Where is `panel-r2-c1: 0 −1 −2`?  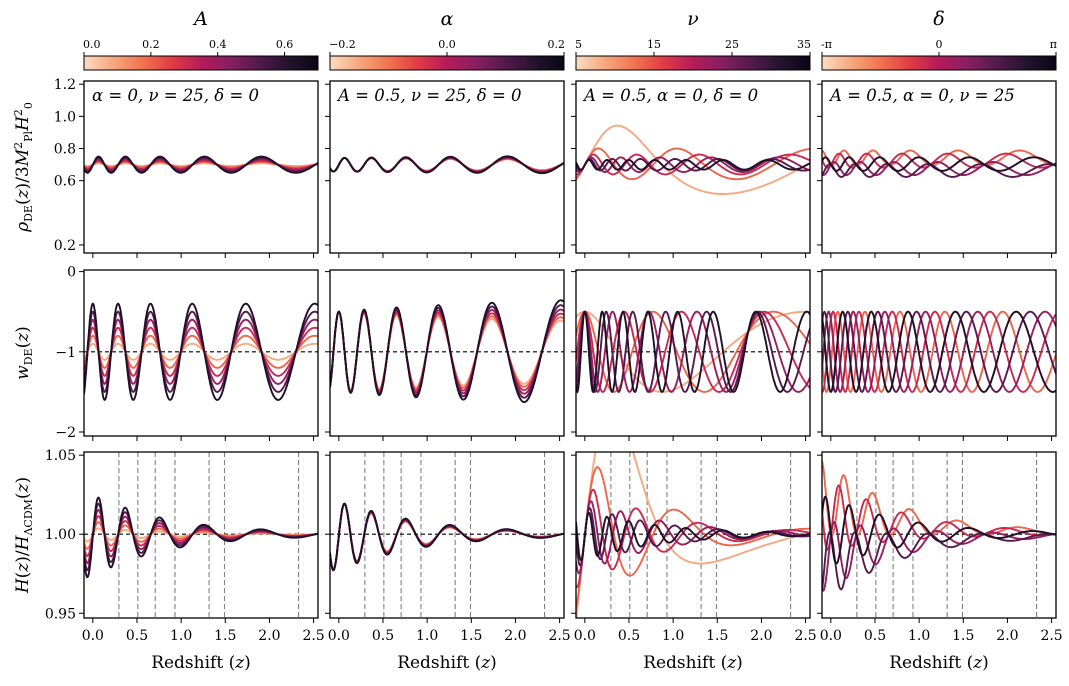
panel-r2-c1: 0 −1 −2 is located at coordinates (187, 353).